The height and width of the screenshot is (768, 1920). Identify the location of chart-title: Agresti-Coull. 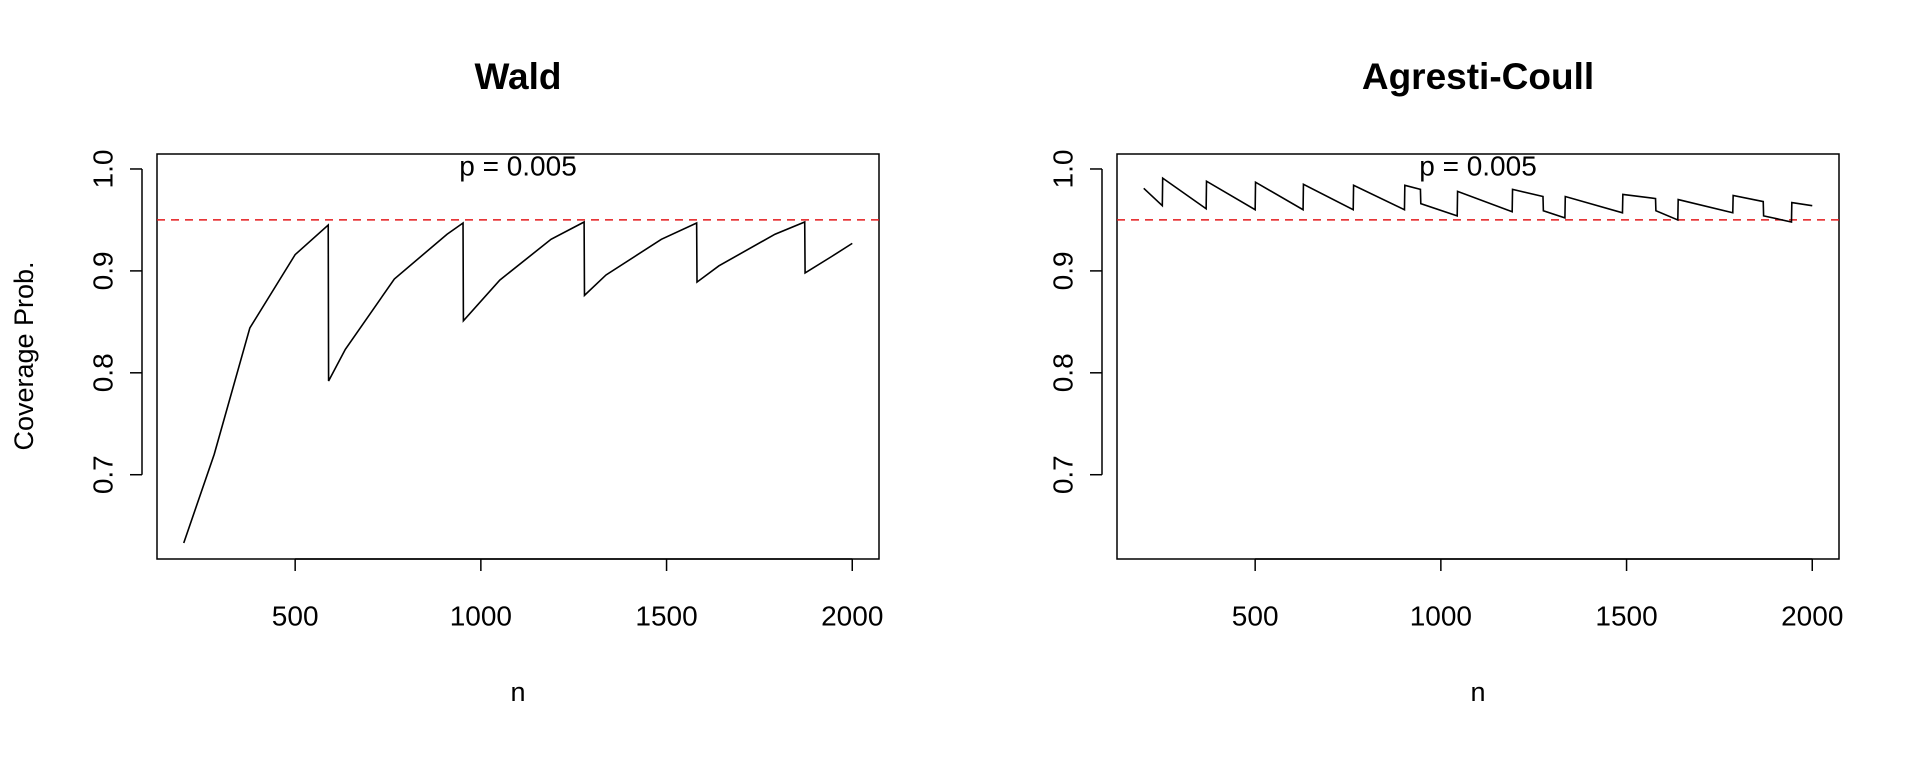
(1478, 76).